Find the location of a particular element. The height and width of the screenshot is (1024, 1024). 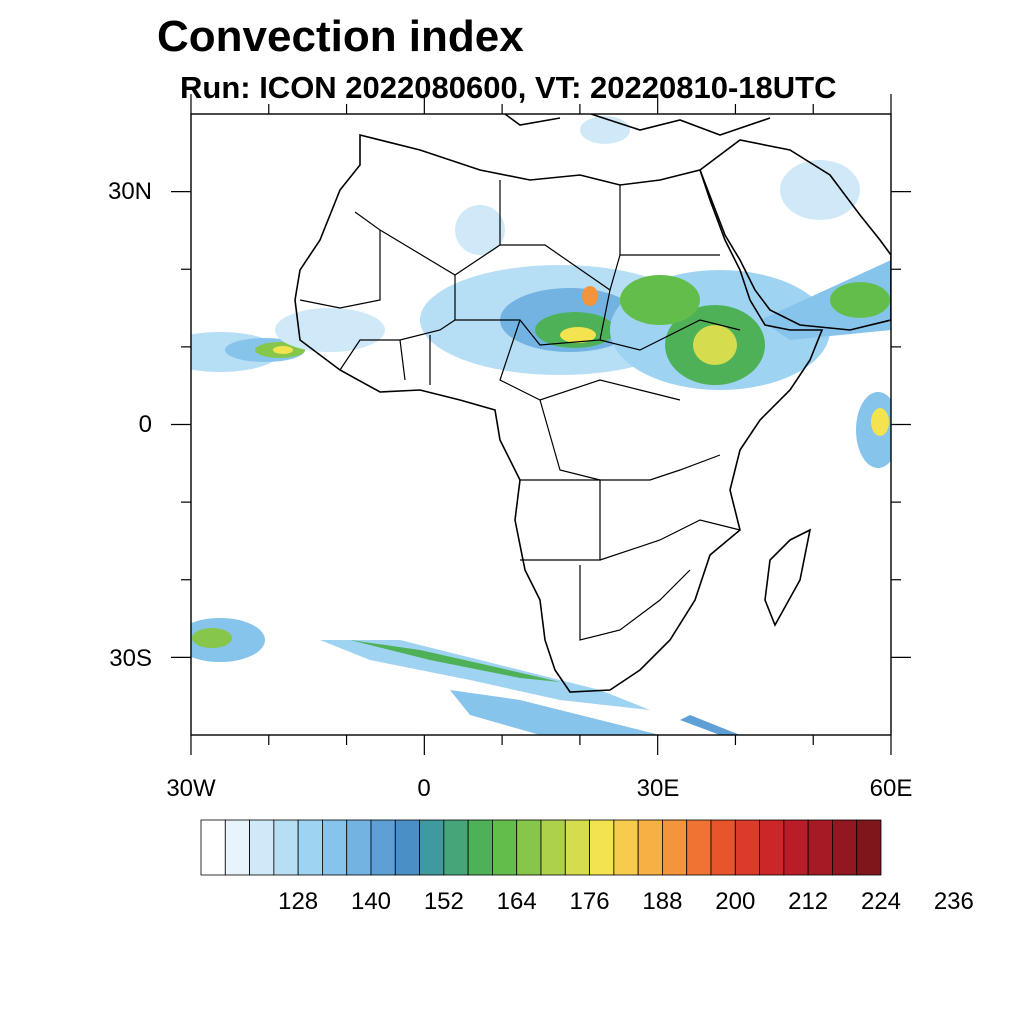

colorbar-label: 128 is located at coordinates (298, 901).